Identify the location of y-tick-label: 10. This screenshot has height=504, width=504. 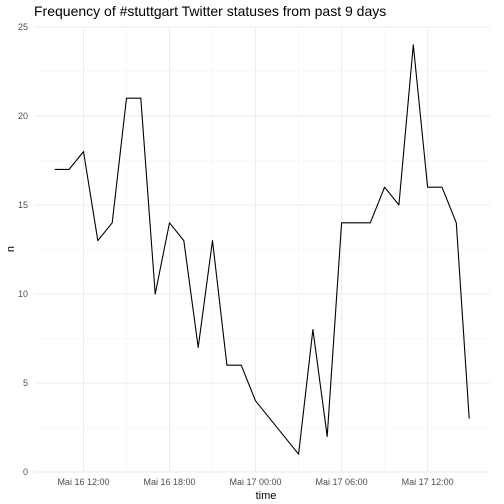
(23, 294).